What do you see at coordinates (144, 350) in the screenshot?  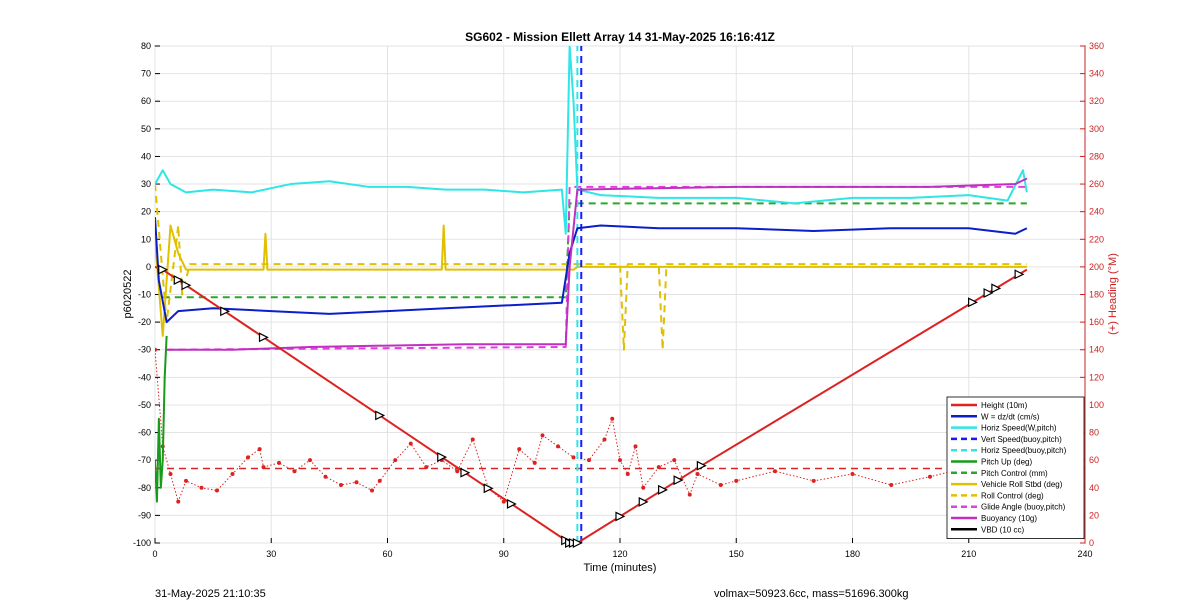 I see `y-tick-label: -30` at bounding box center [144, 350].